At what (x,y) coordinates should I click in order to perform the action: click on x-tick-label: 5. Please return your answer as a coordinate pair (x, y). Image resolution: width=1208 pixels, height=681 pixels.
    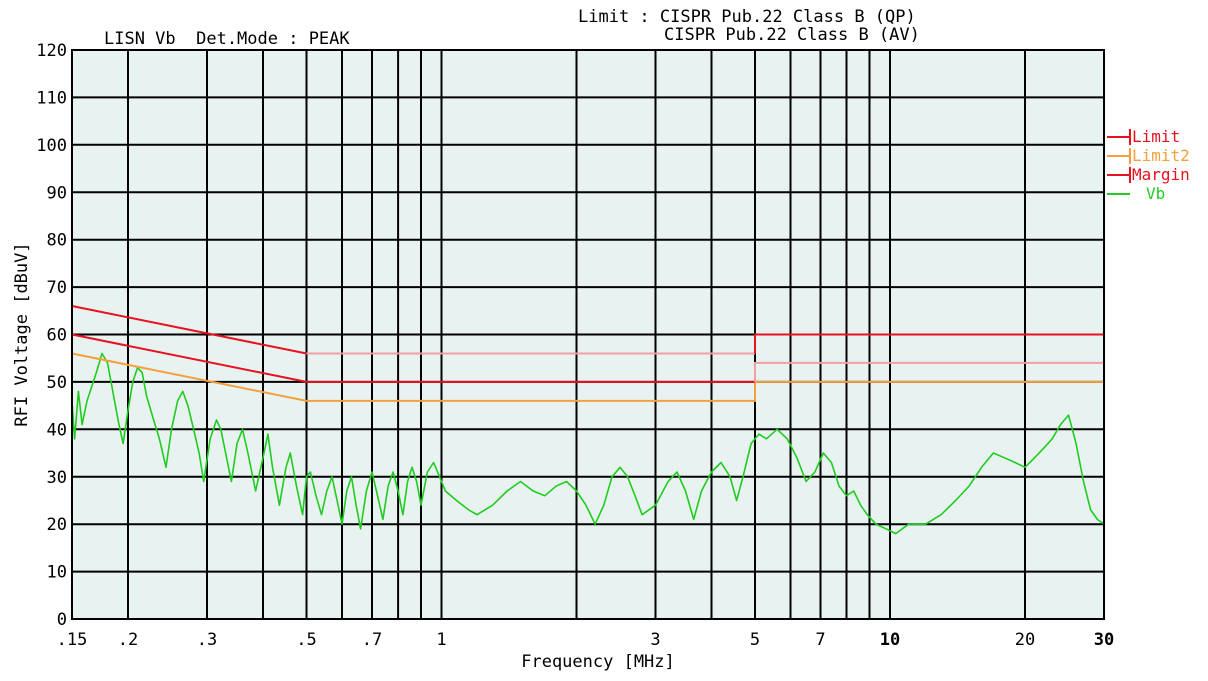
    Looking at the image, I should click on (755, 640).